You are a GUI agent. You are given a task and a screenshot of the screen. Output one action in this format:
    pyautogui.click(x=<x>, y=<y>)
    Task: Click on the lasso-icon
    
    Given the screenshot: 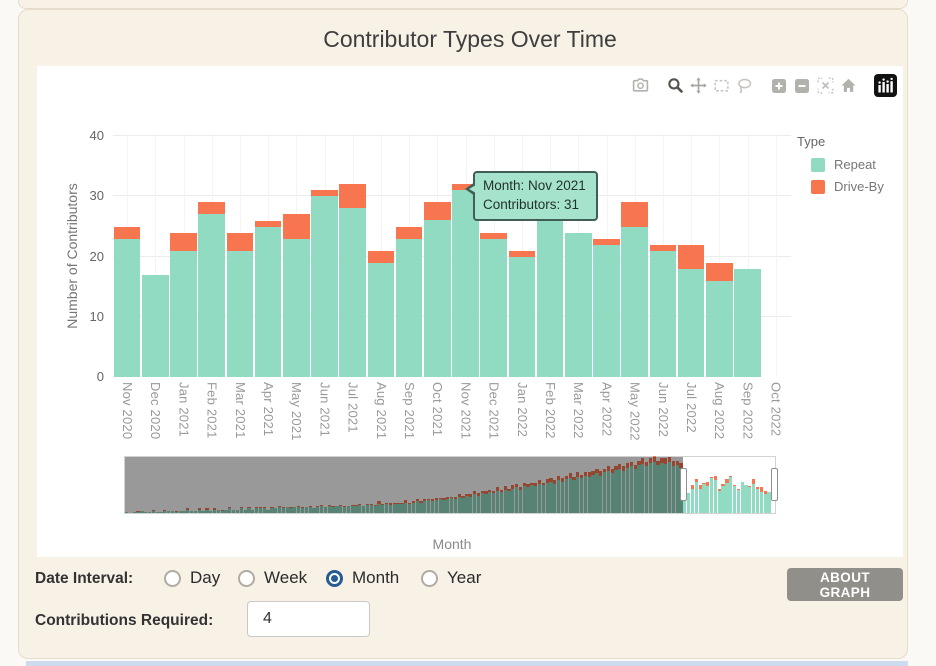 What is the action you would take?
    pyautogui.click(x=744, y=86)
    